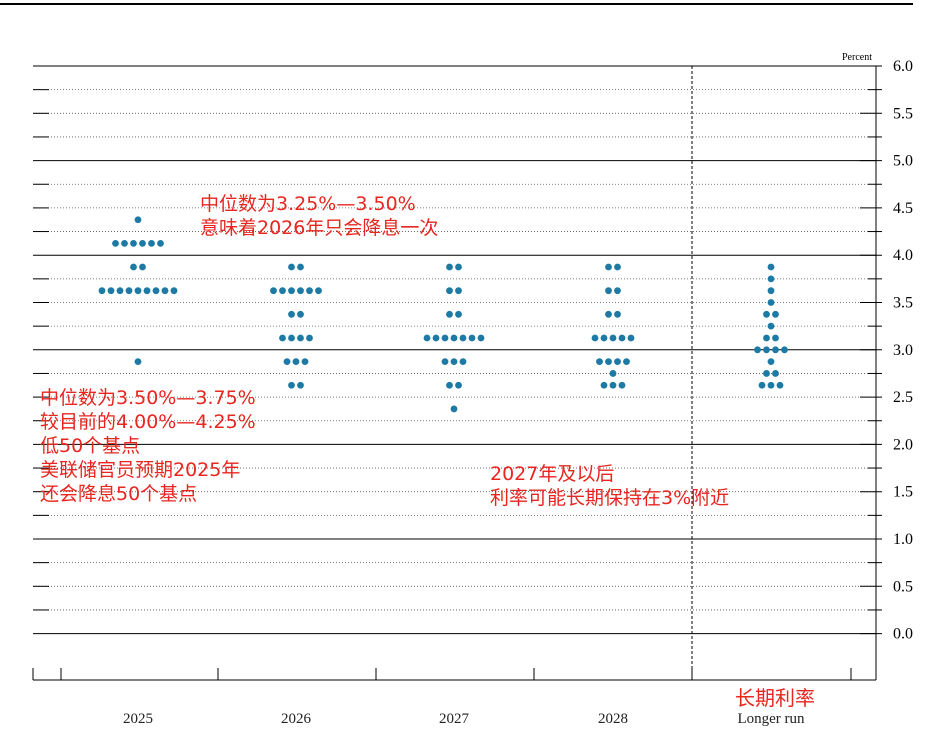 This screenshot has height=751, width=950. Describe the element at coordinates (903, 492) in the screenshot. I see `y-tick-label: 1.5` at that location.